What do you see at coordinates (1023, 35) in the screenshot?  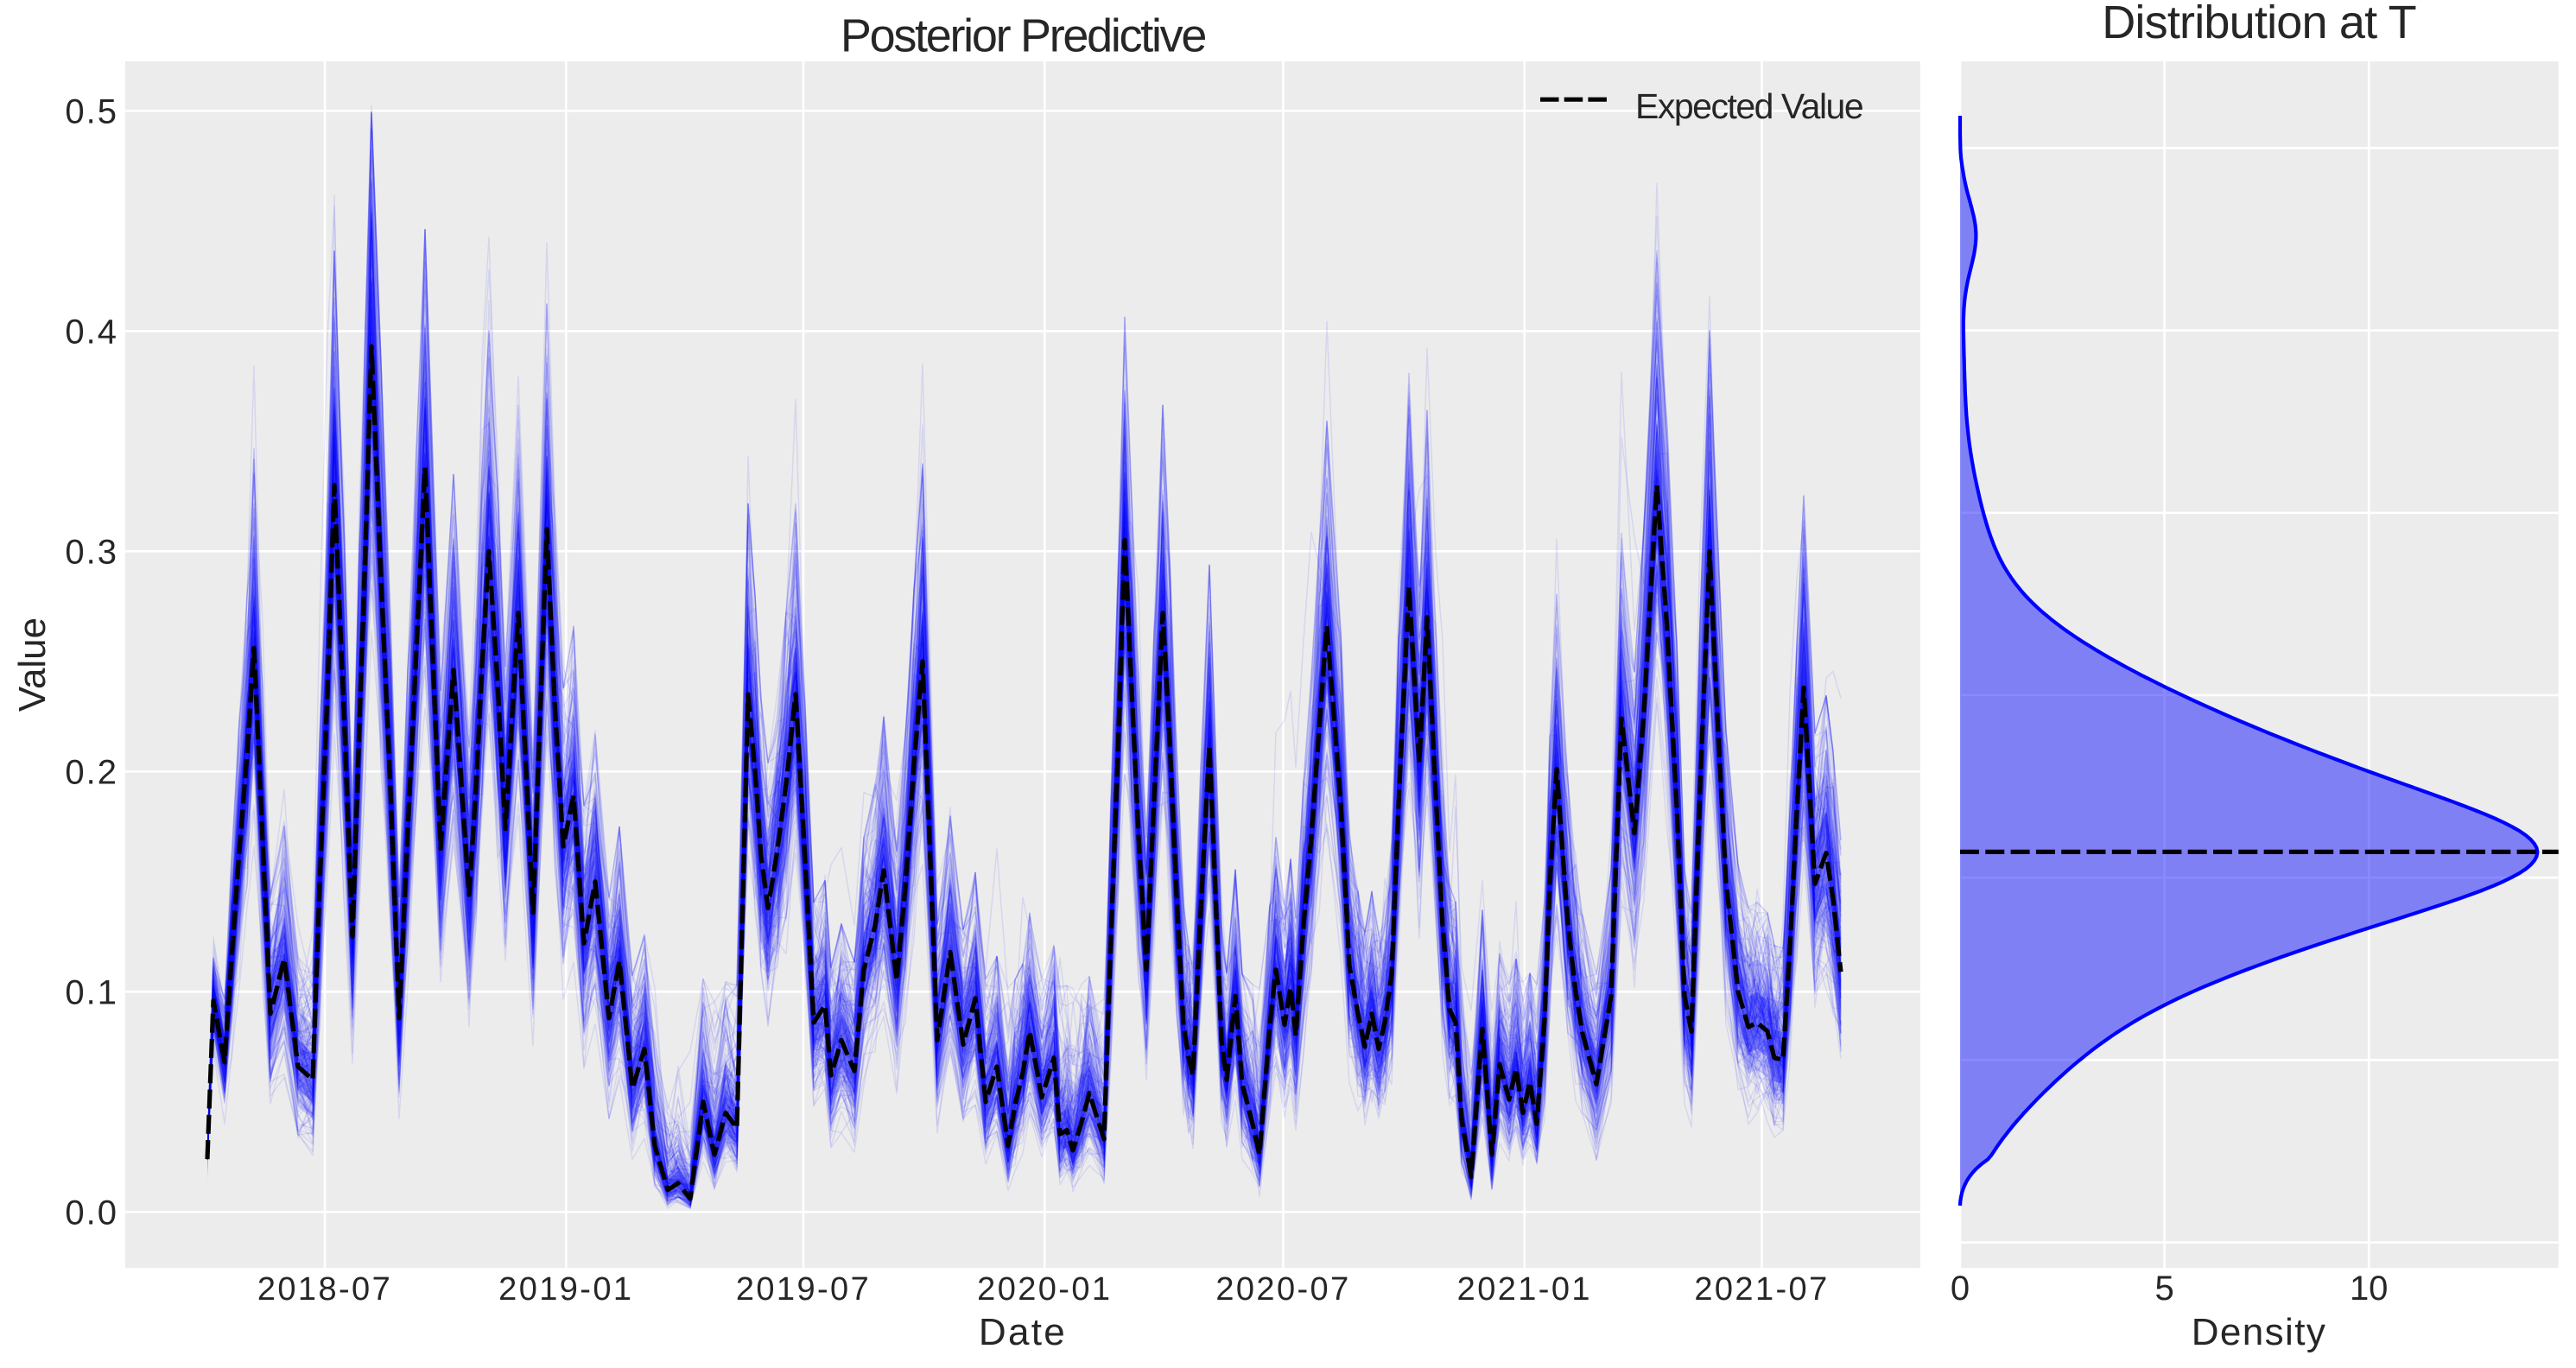 I see `svg-text: Posterior Predictive` at bounding box center [1023, 35].